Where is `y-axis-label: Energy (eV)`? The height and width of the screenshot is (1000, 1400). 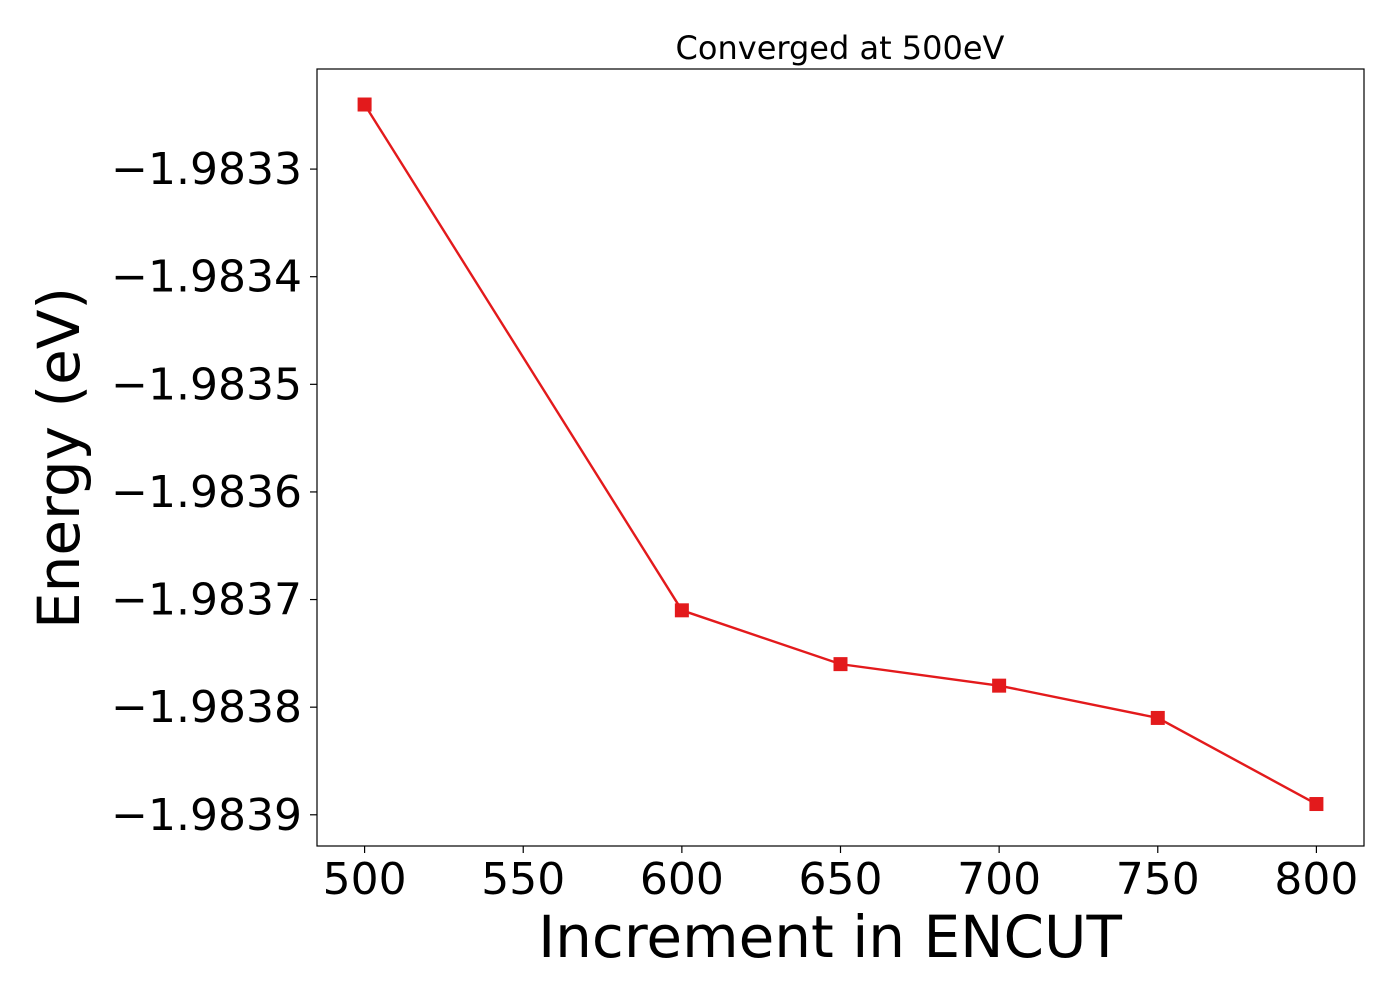 y-axis-label: Energy (eV) is located at coordinates (59, 458).